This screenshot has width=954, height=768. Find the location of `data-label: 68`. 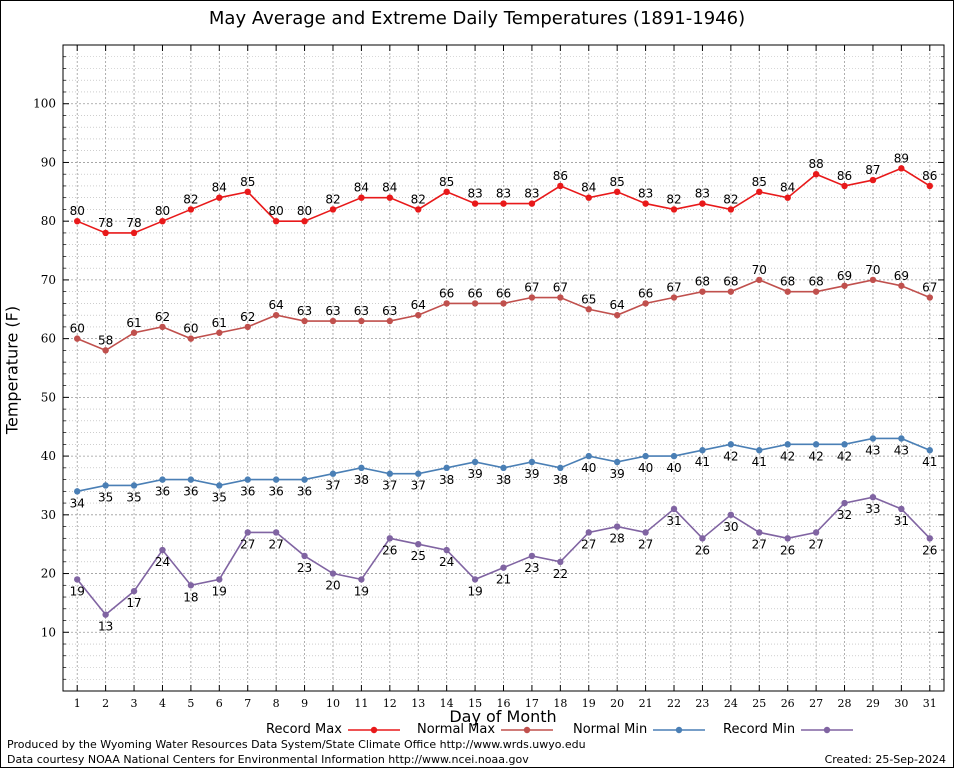

data-label: 68 is located at coordinates (702, 282).